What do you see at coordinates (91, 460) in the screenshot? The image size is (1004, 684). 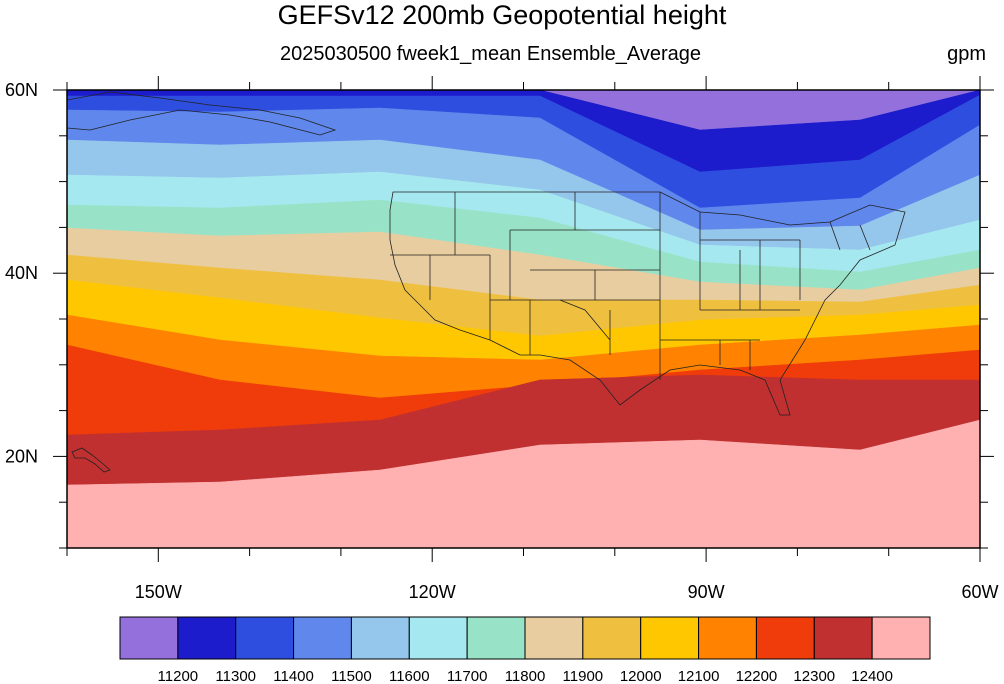 I see `hawaii-coast` at bounding box center [91, 460].